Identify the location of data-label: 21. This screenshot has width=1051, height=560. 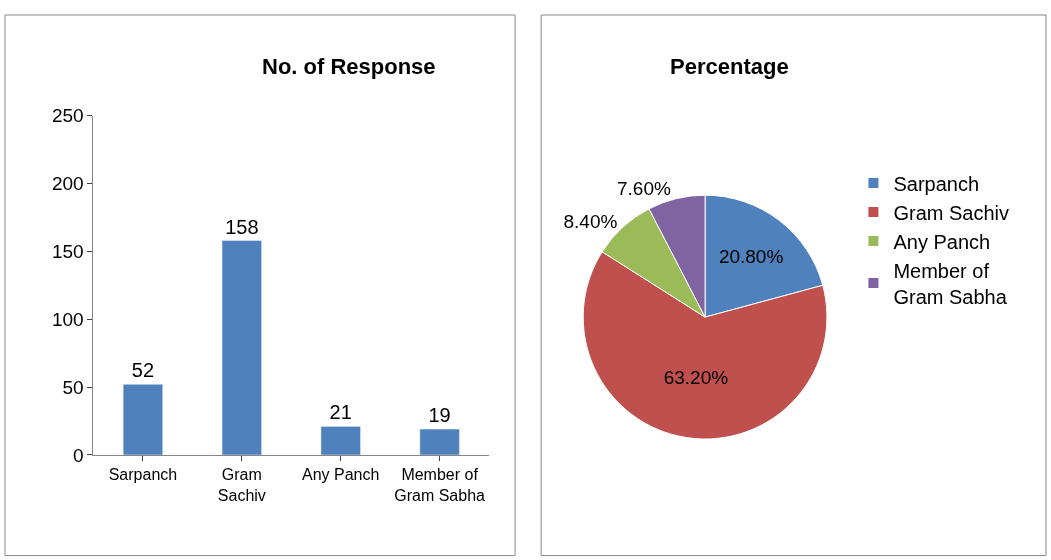
(340, 412).